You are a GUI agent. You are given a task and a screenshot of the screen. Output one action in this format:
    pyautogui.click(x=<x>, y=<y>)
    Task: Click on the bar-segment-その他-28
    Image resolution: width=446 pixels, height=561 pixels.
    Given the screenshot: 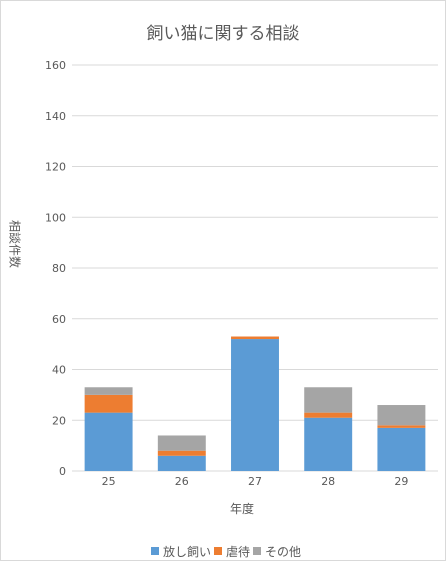 What is the action you would take?
    pyautogui.click(x=328, y=400)
    